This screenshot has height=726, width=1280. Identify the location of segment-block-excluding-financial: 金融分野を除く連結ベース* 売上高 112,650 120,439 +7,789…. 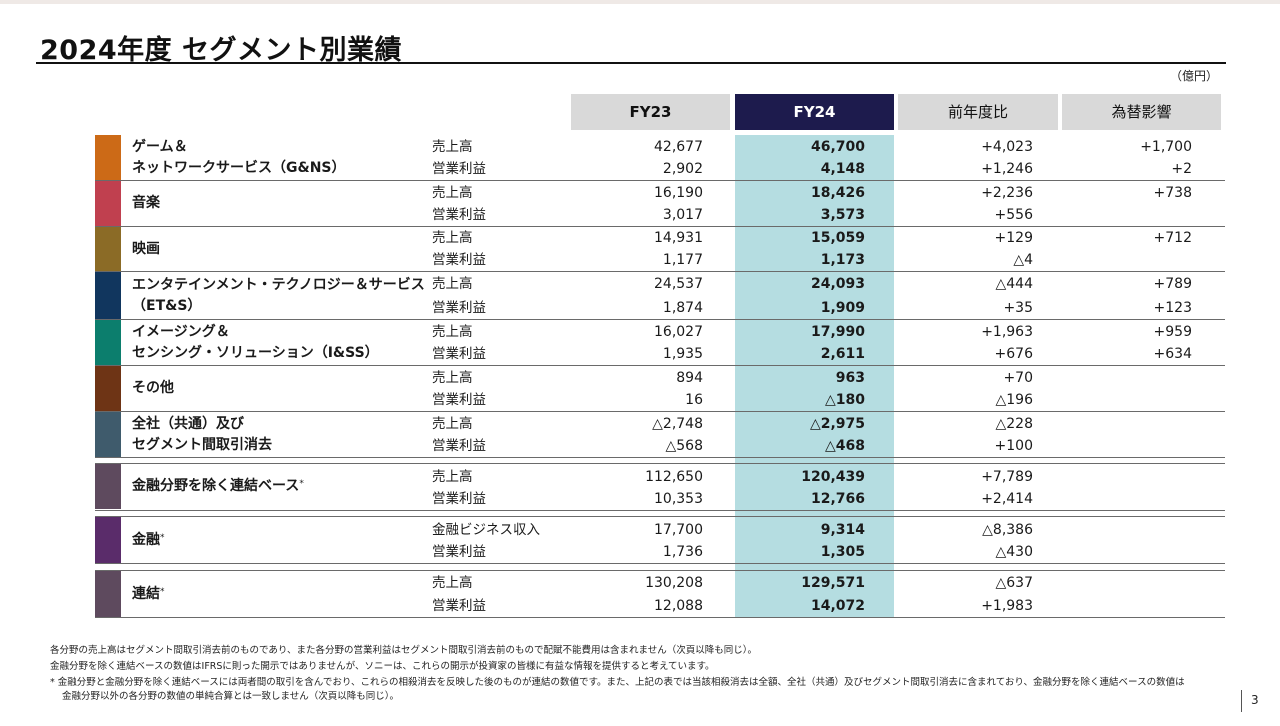
(660, 486).